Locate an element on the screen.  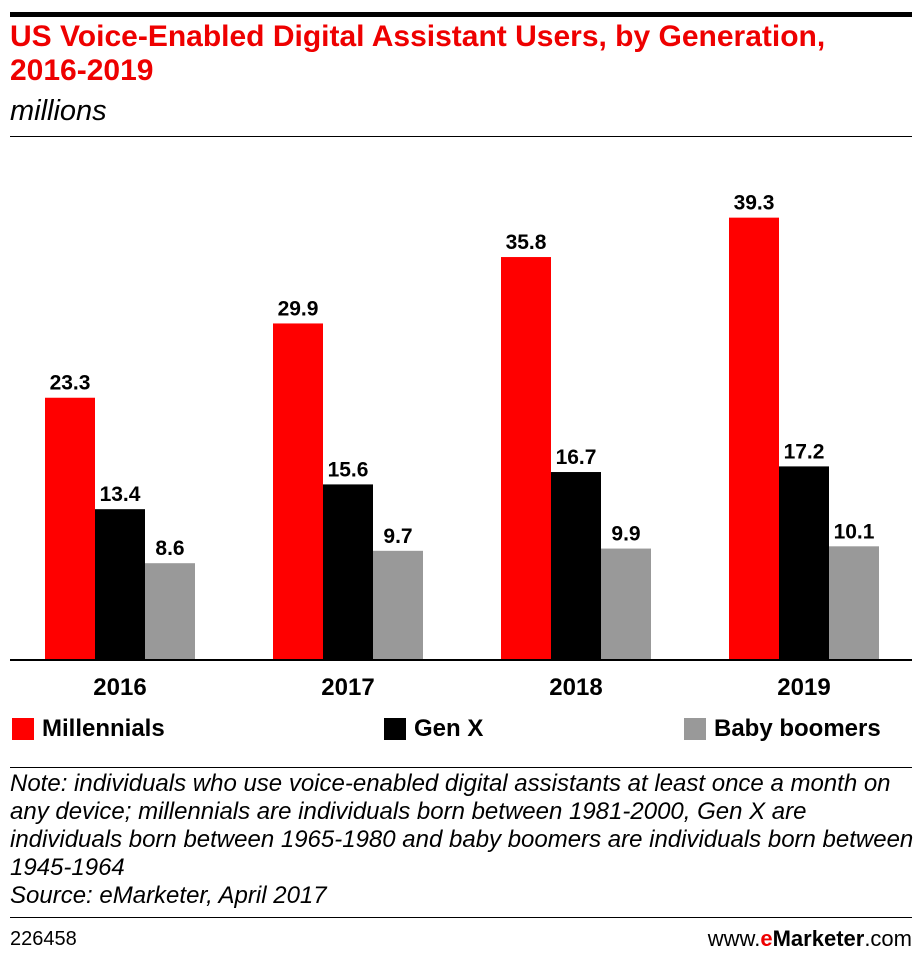
legend-label-baby-boomers: Baby boomers is located at coordinates (797, 728).